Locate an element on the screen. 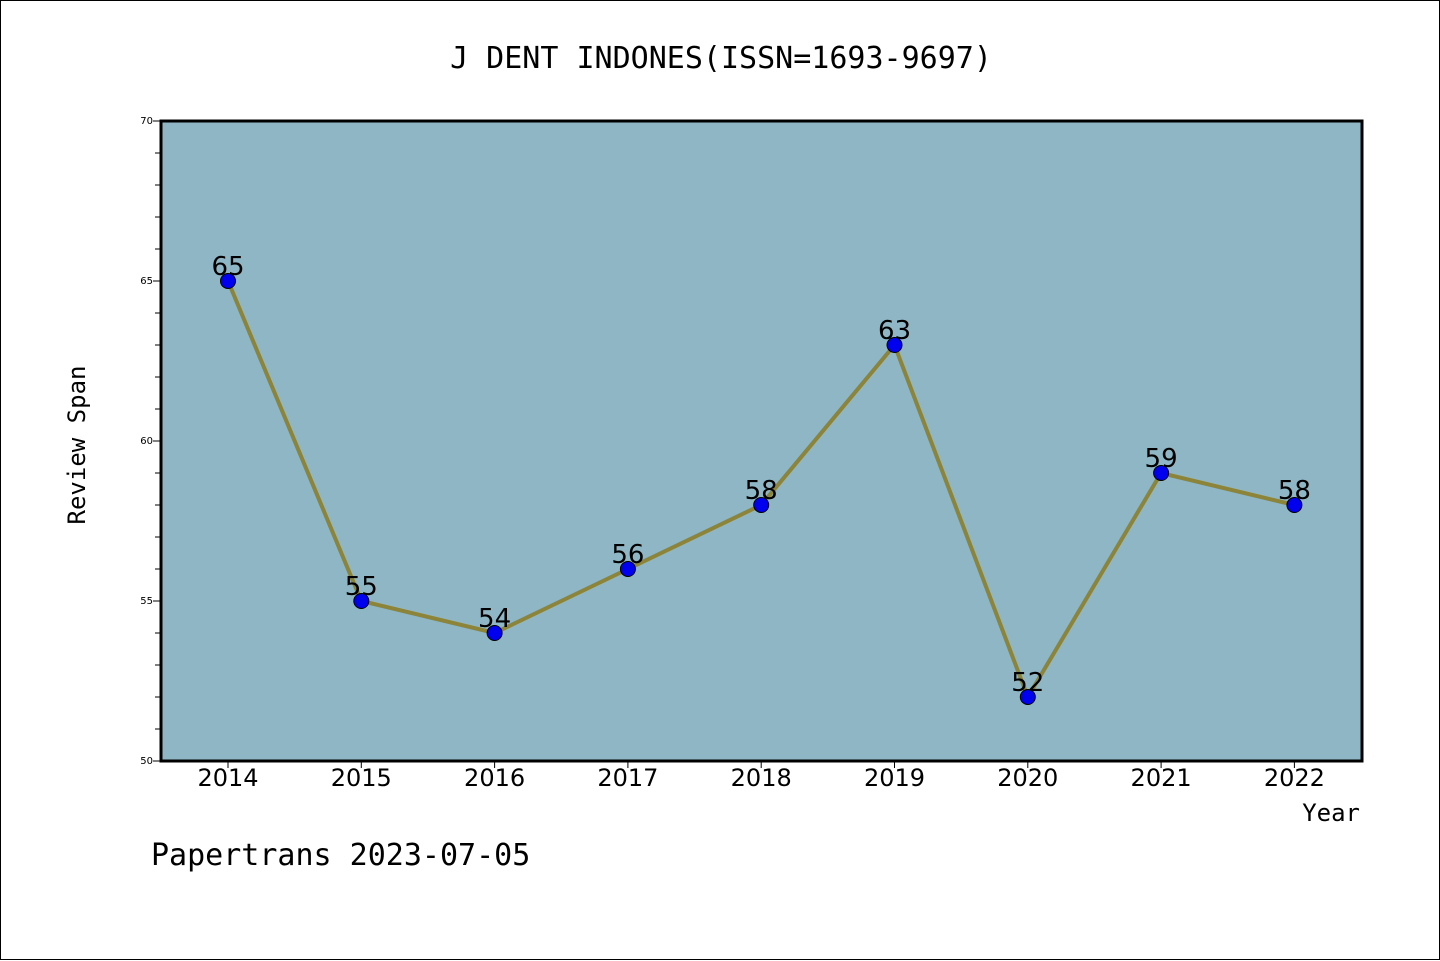 The width and height of the screenshot is (1440, 961). data-label: 54 is located at coordinates (494, 619).